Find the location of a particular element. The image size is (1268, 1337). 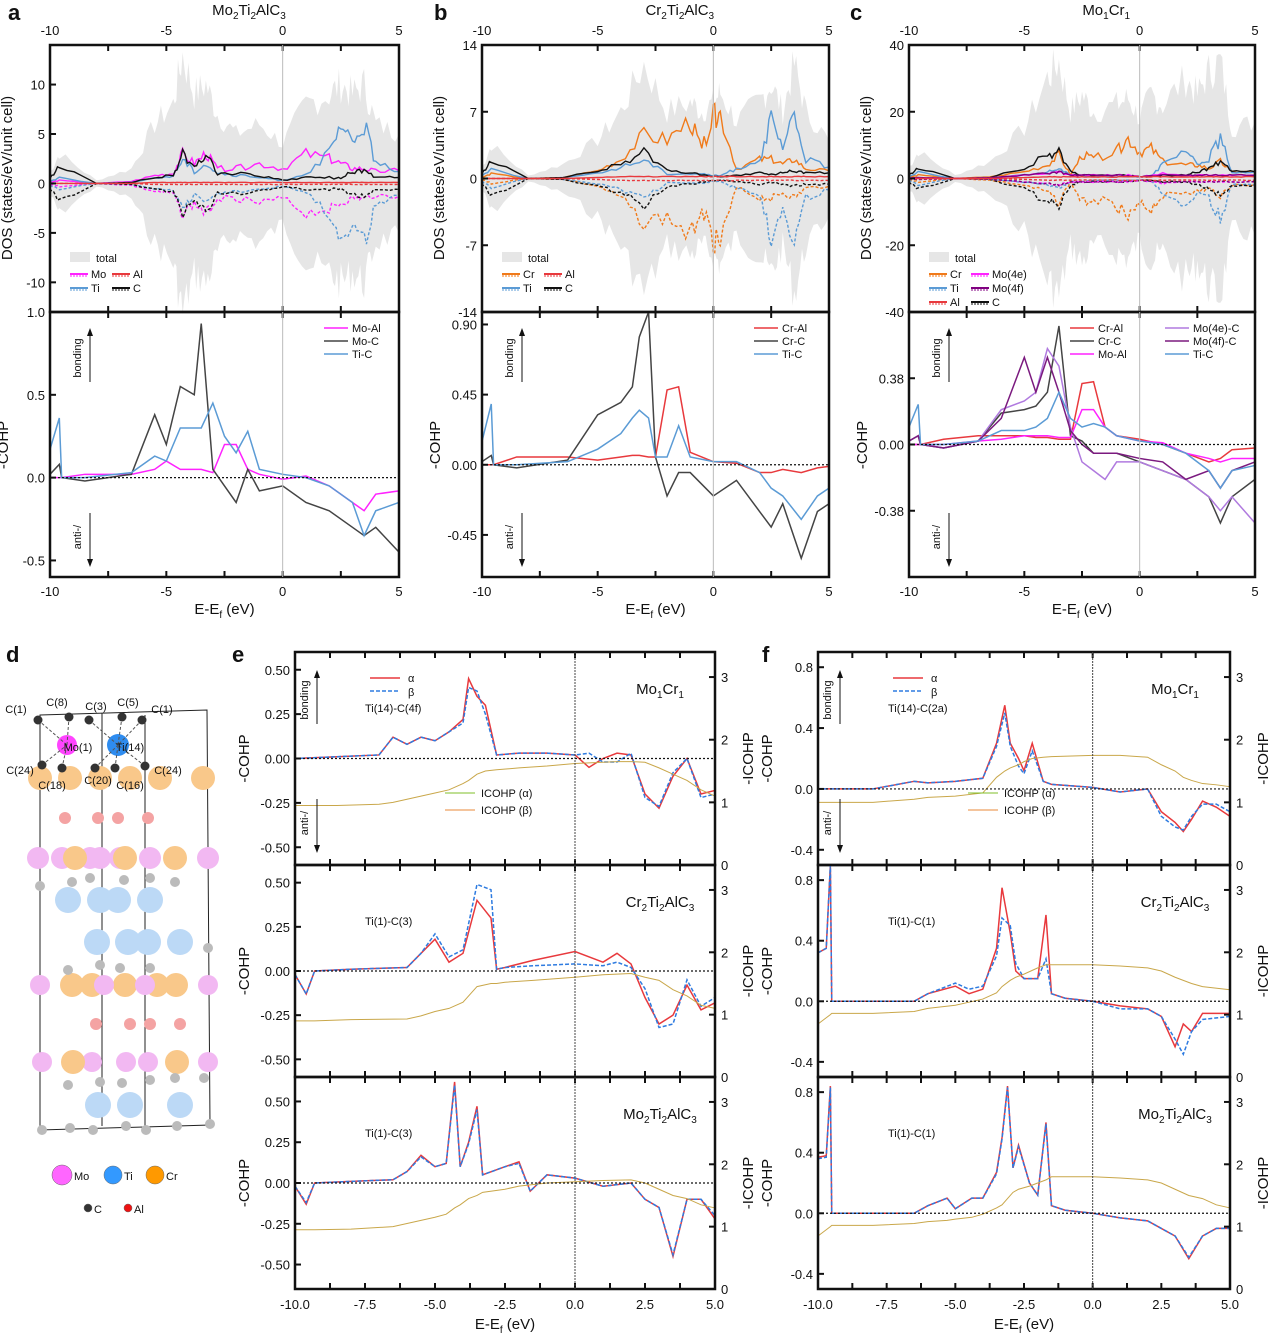

series-α-line is located at coordinates (1023, 956).